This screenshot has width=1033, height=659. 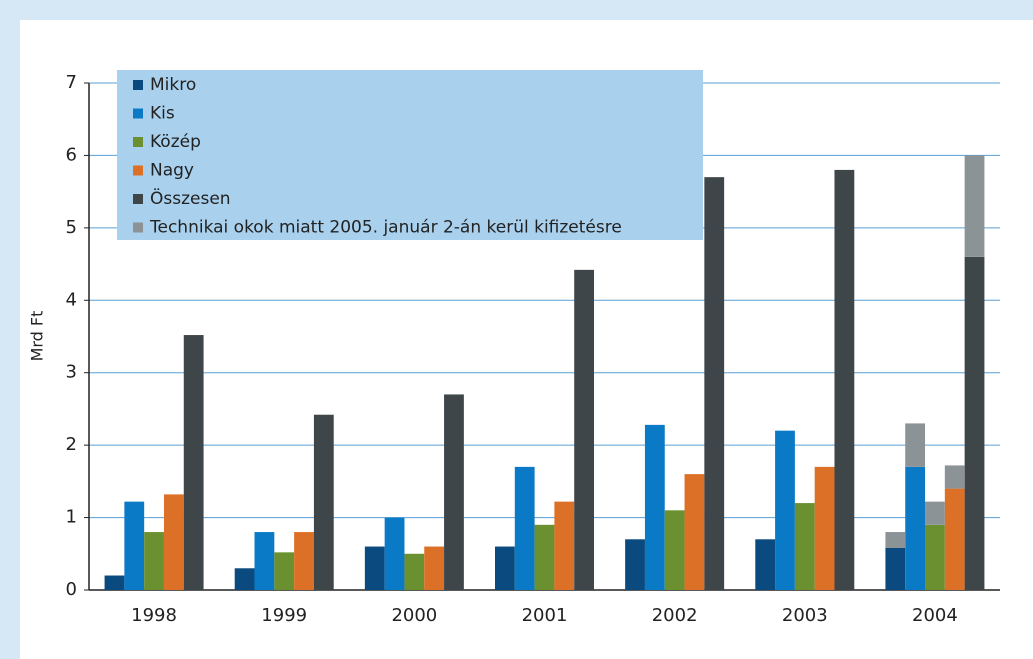 I want to click on x-tick-label: 2000, so click(x=414, y=615).